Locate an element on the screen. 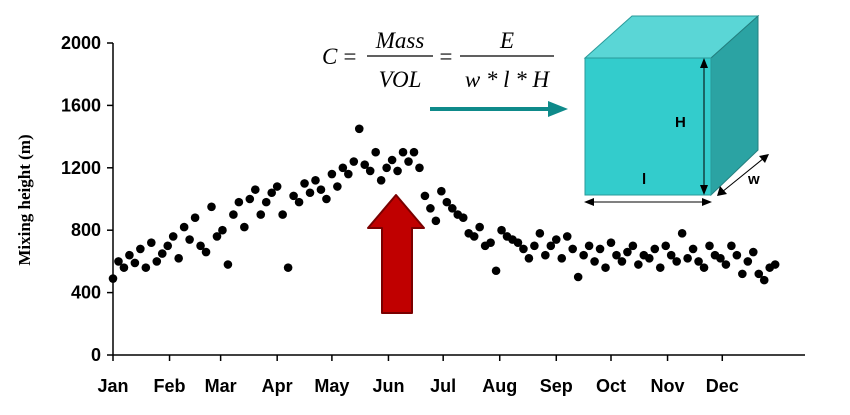  x-tick-label: Apr is located at coordinates (277, 386).